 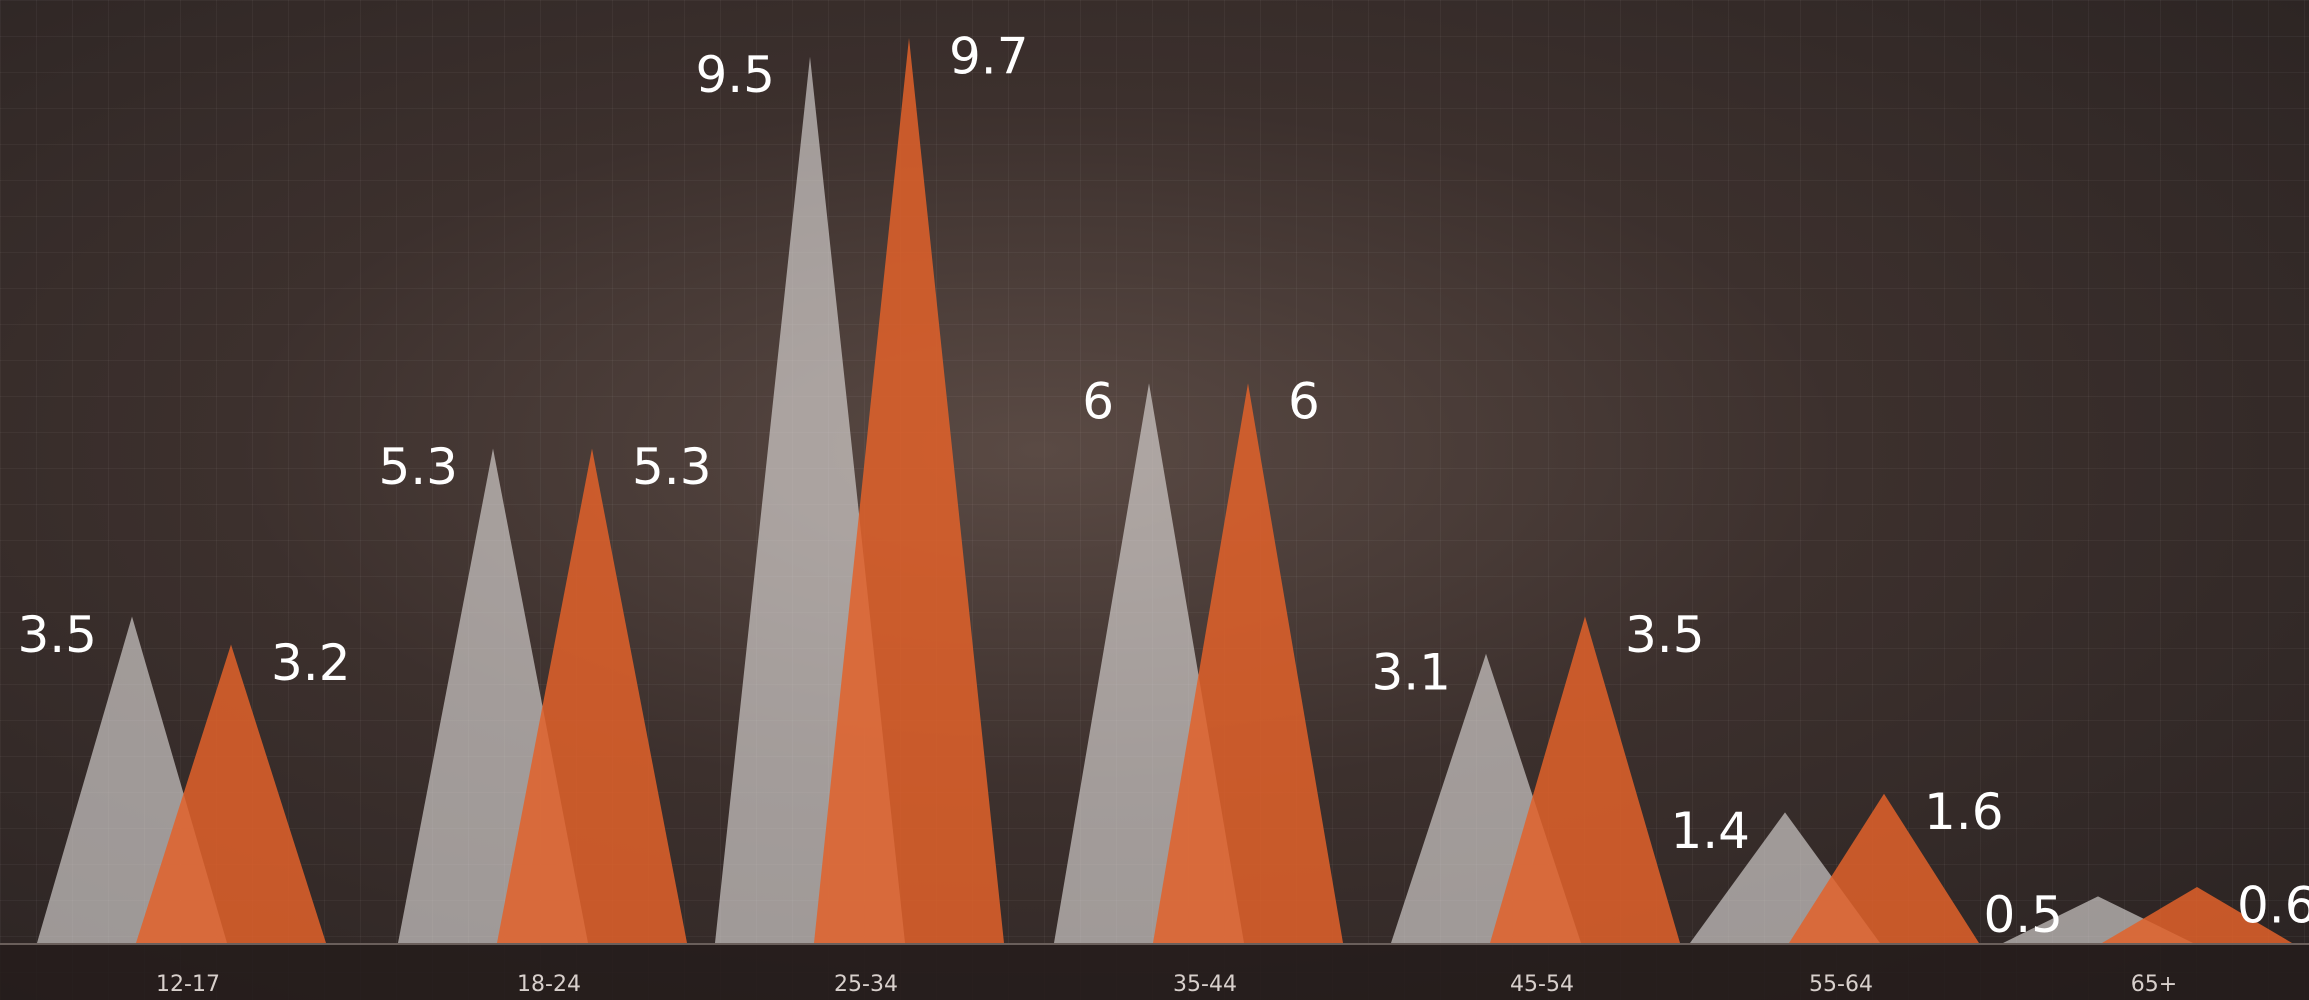 What do you see at coordinates (1964, 812) in the screenshot?
I see `value-label: 1.6` at bounding box center [1964, 812].